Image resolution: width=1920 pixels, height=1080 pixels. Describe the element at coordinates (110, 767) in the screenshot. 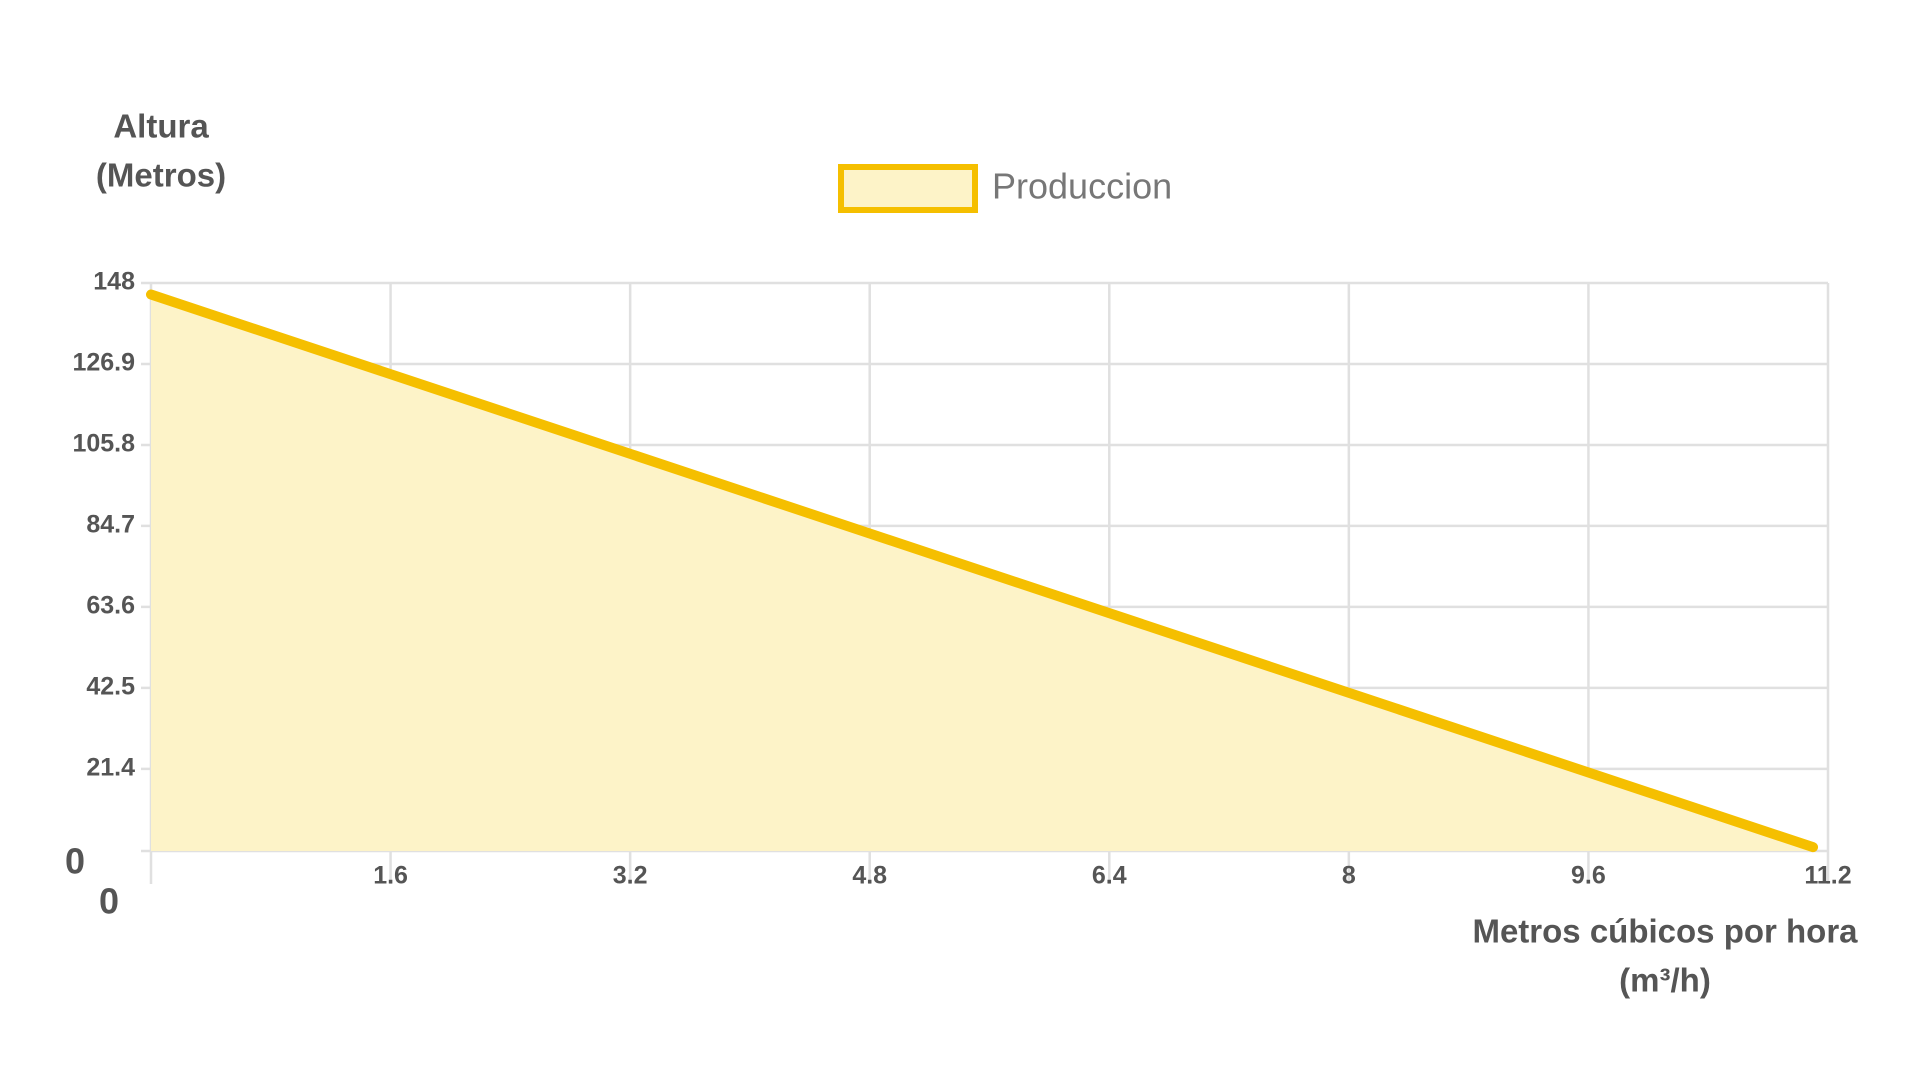

I see `y-tick-label: 21.4` at that location.